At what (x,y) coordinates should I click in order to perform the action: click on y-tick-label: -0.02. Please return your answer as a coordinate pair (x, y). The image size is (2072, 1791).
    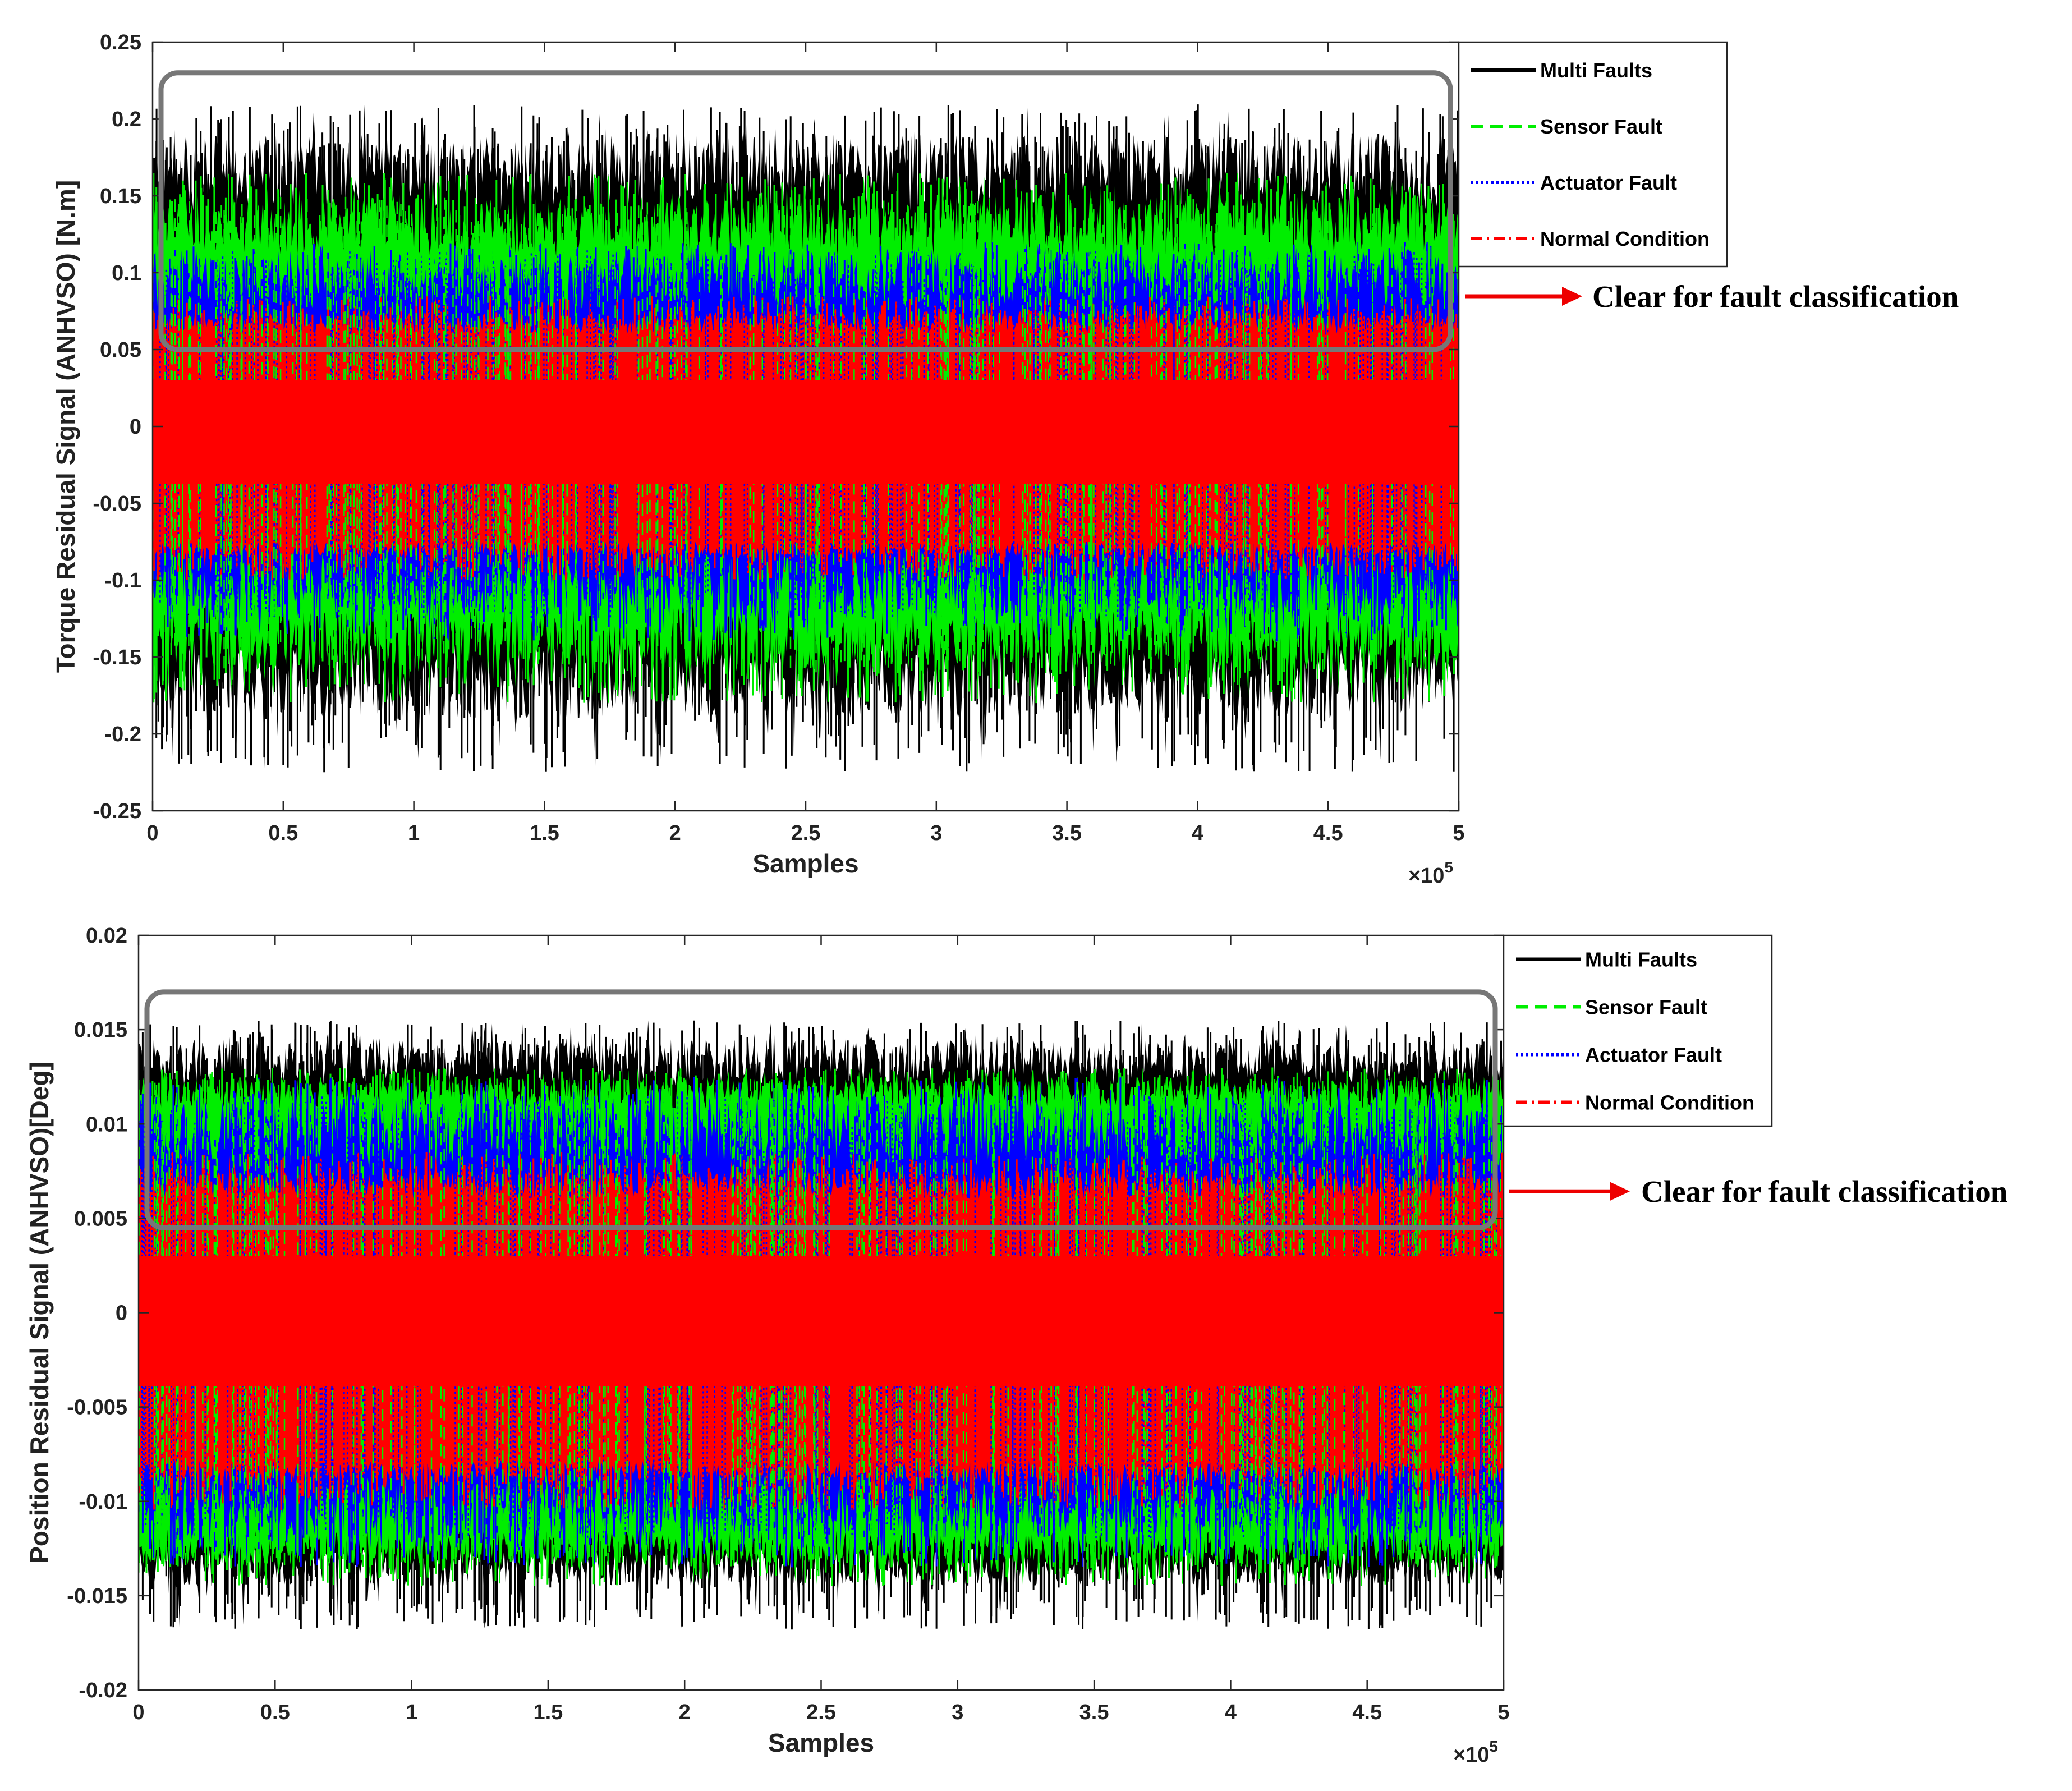
    Looking at the image, I should click on (103, 1690).